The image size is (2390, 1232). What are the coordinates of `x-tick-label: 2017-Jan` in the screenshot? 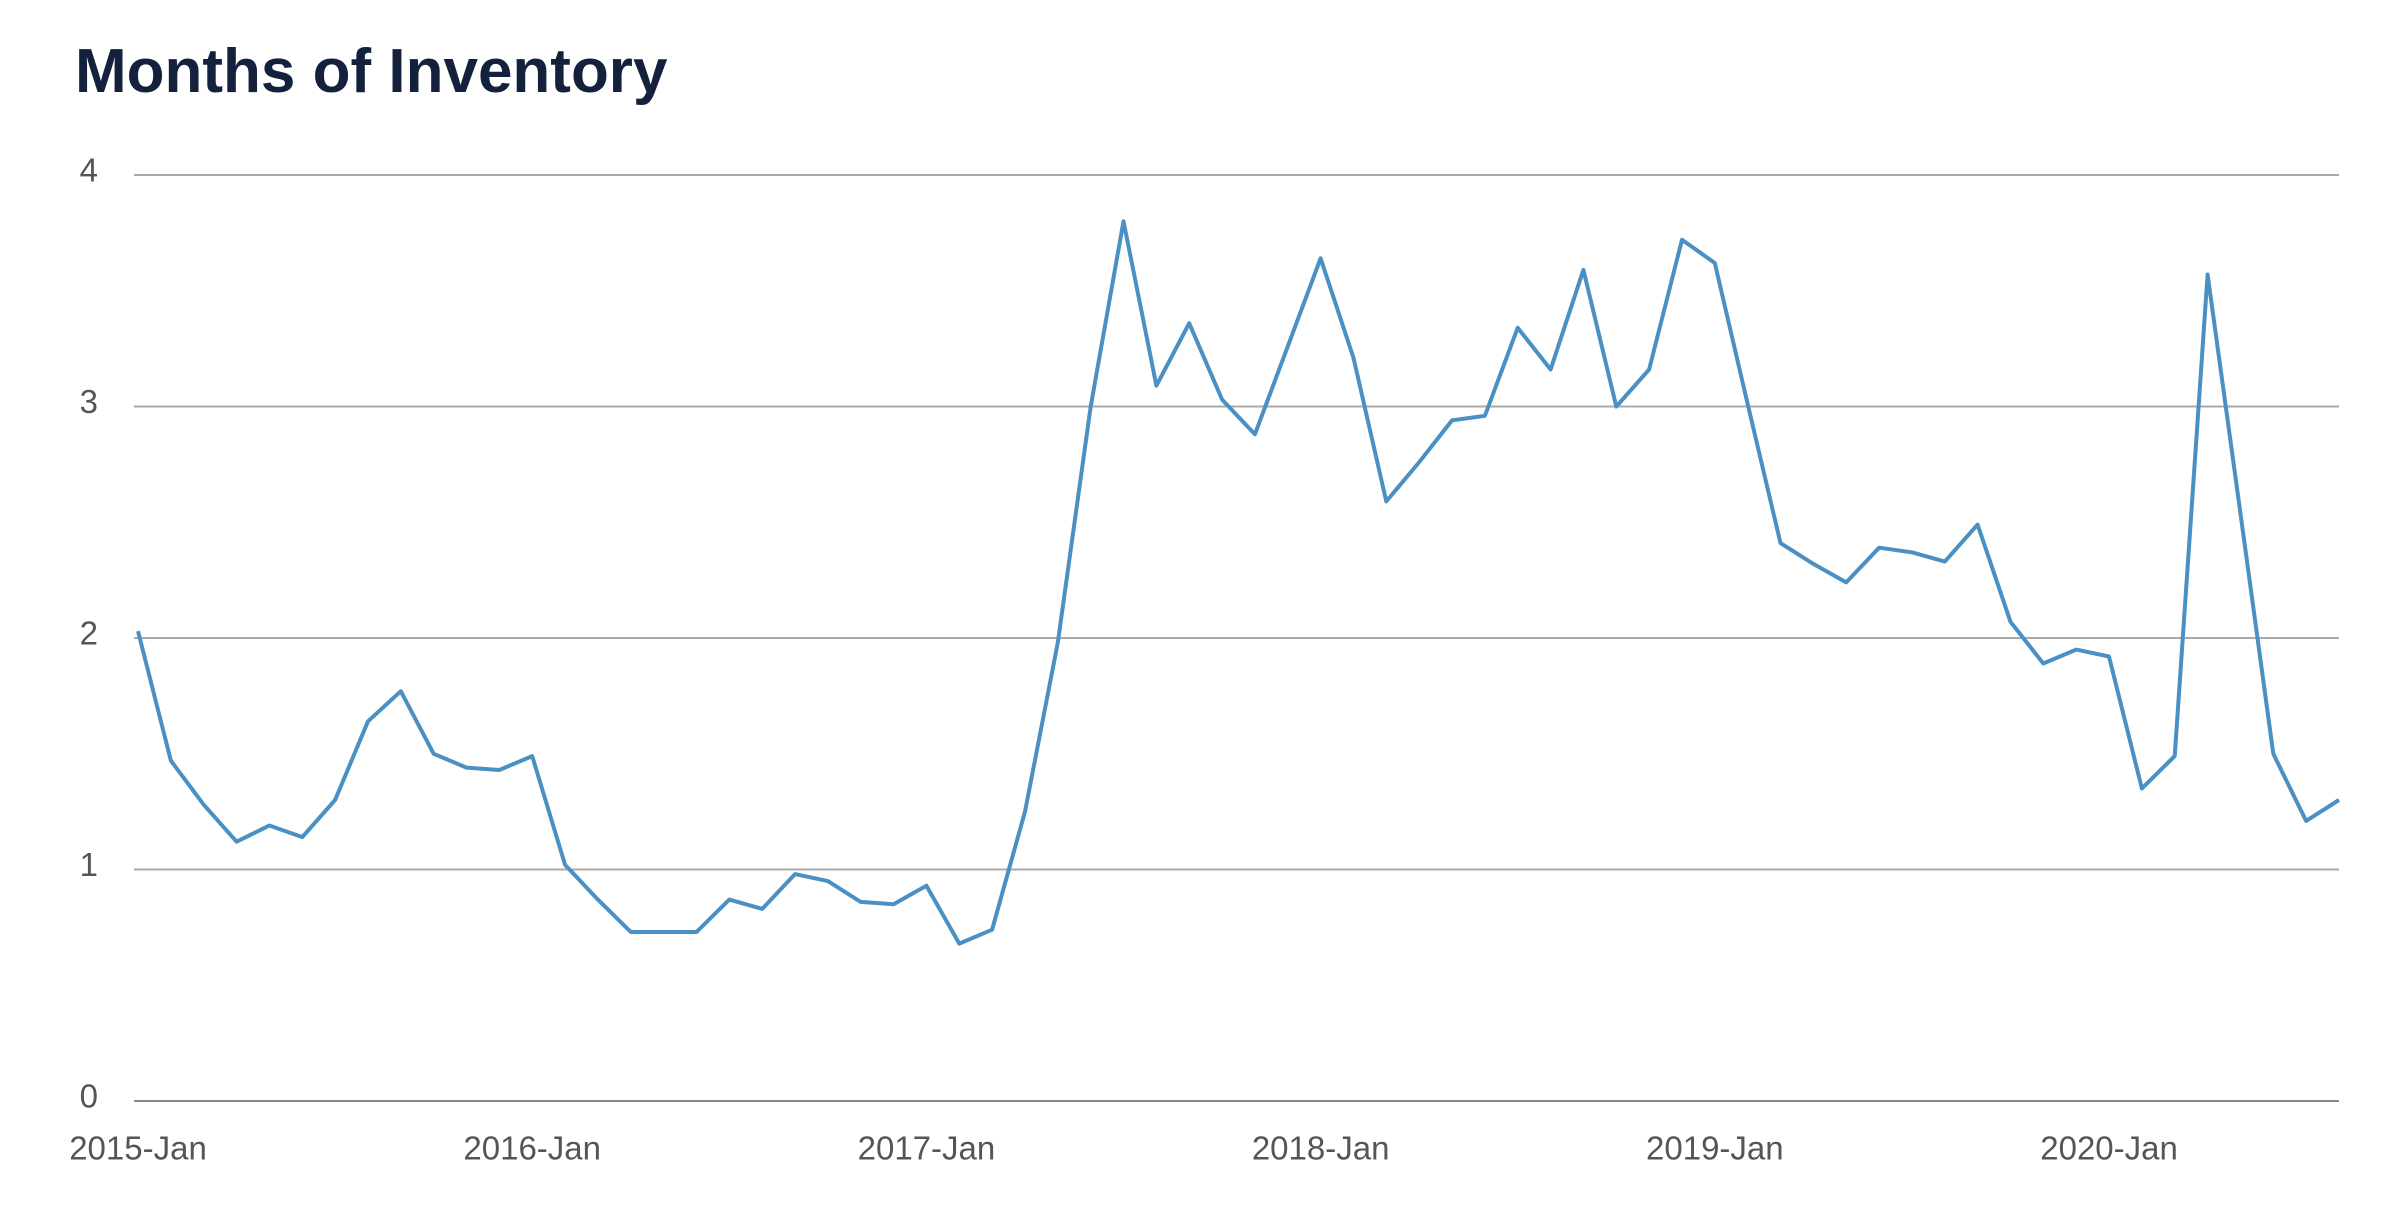 It's located at (927, 1148).